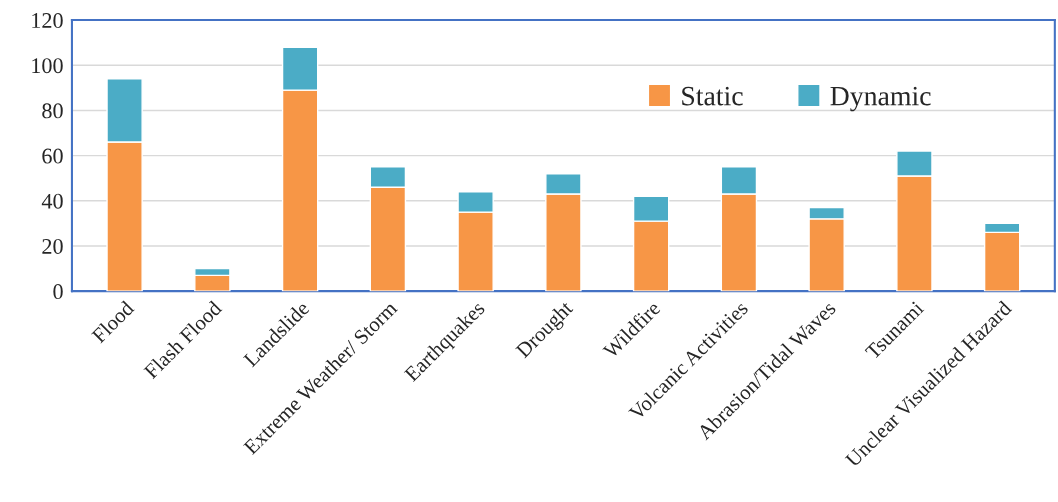  What do you see at coordinates (52, 111) in the screenshot?
I see `y-tick-label: 80` at bounding box center [52, 111].